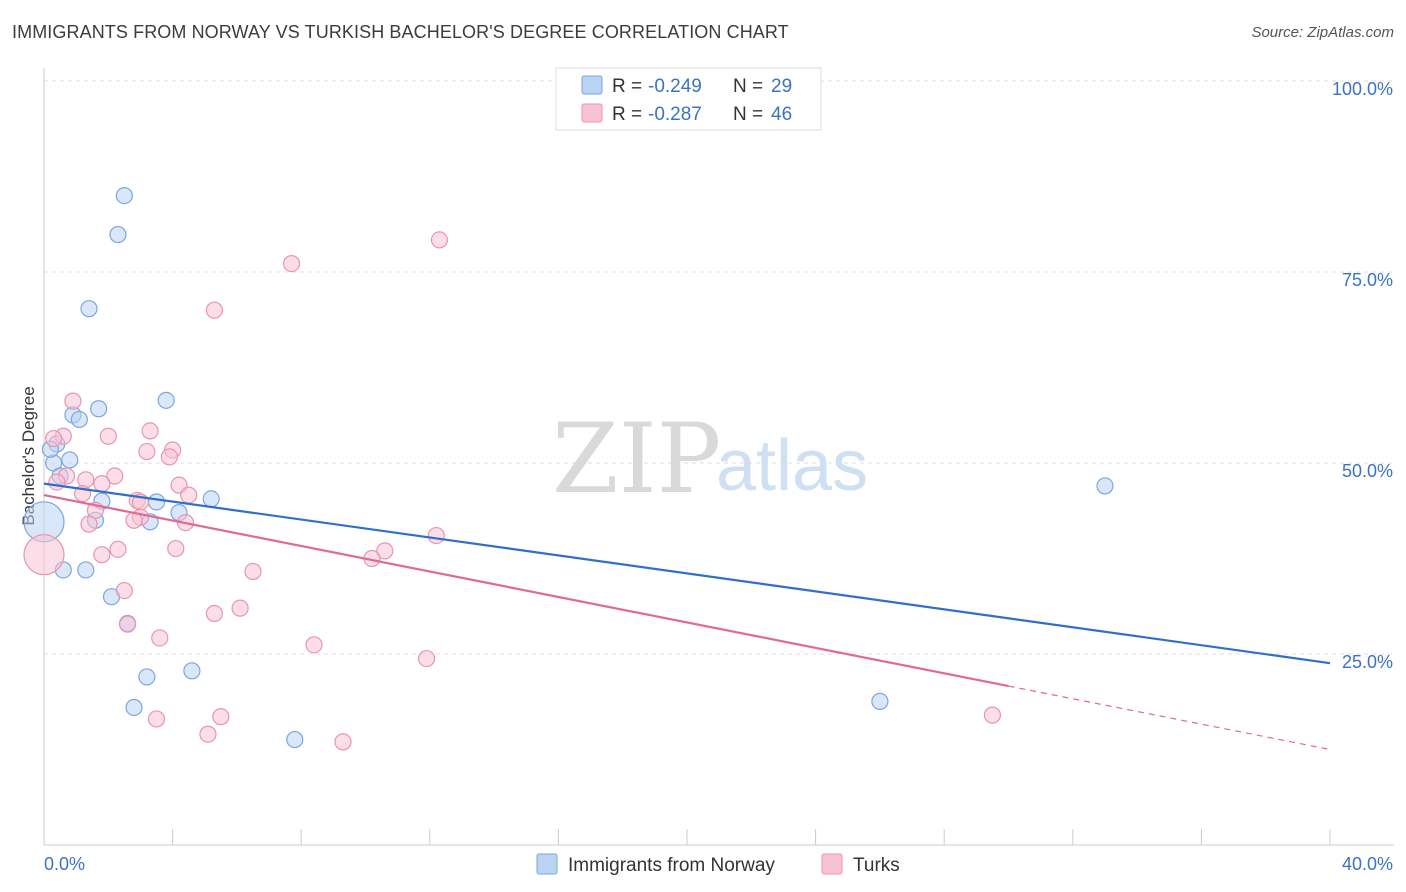 The width and height of the screenshot is (1406, 892). I want to click on legend-n-label-norway: N =, so click(748, 86).